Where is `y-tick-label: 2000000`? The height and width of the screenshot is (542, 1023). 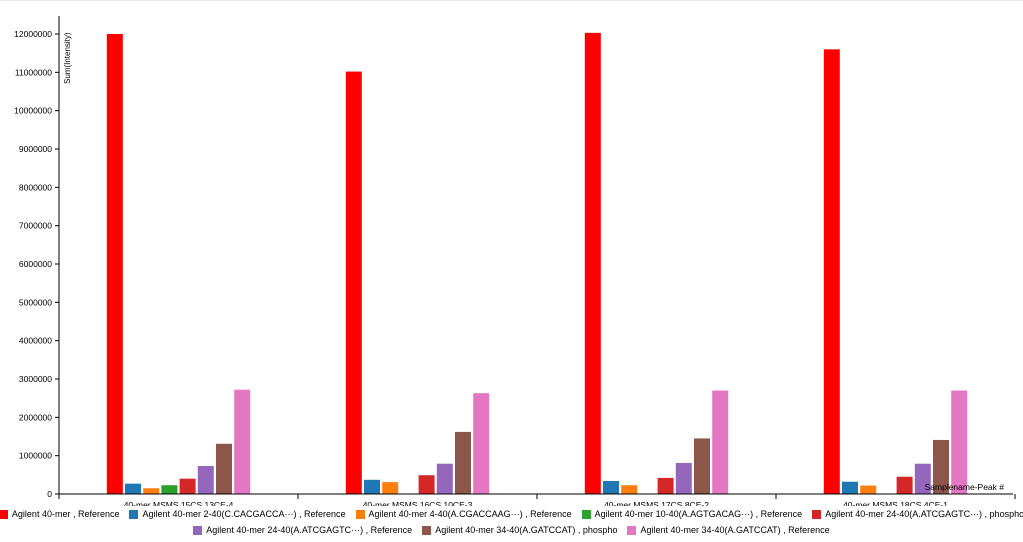 y-tick-label: 2000000 is located at coordinates (35, 417).